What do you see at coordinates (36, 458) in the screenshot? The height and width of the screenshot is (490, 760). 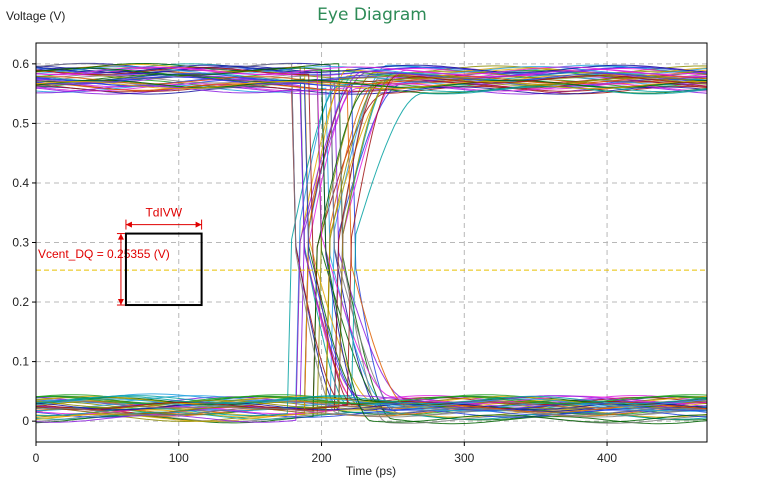 I see `x-tick-label: 0` at bounding box center [36, 458].